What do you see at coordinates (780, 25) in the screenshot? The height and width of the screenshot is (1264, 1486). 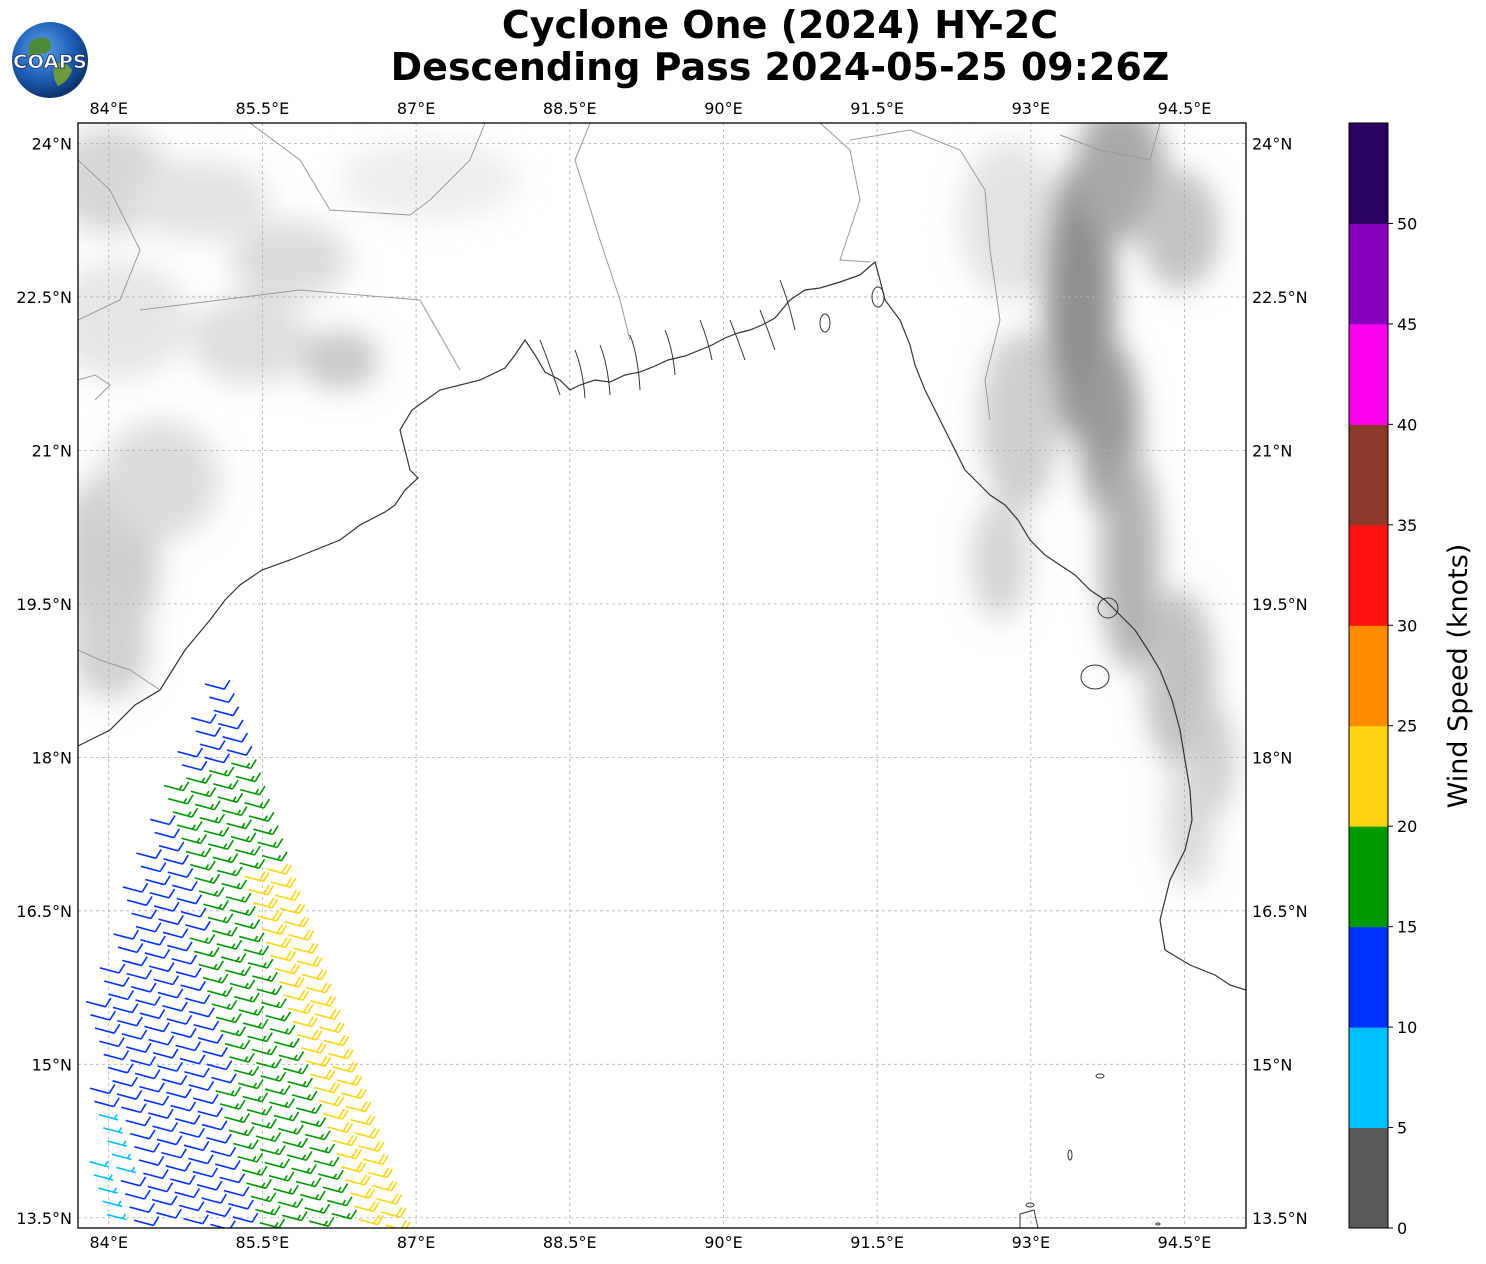 I see `title-line-1: Cyclone One (2024) HY-2C` at bounding box center [780, 25].